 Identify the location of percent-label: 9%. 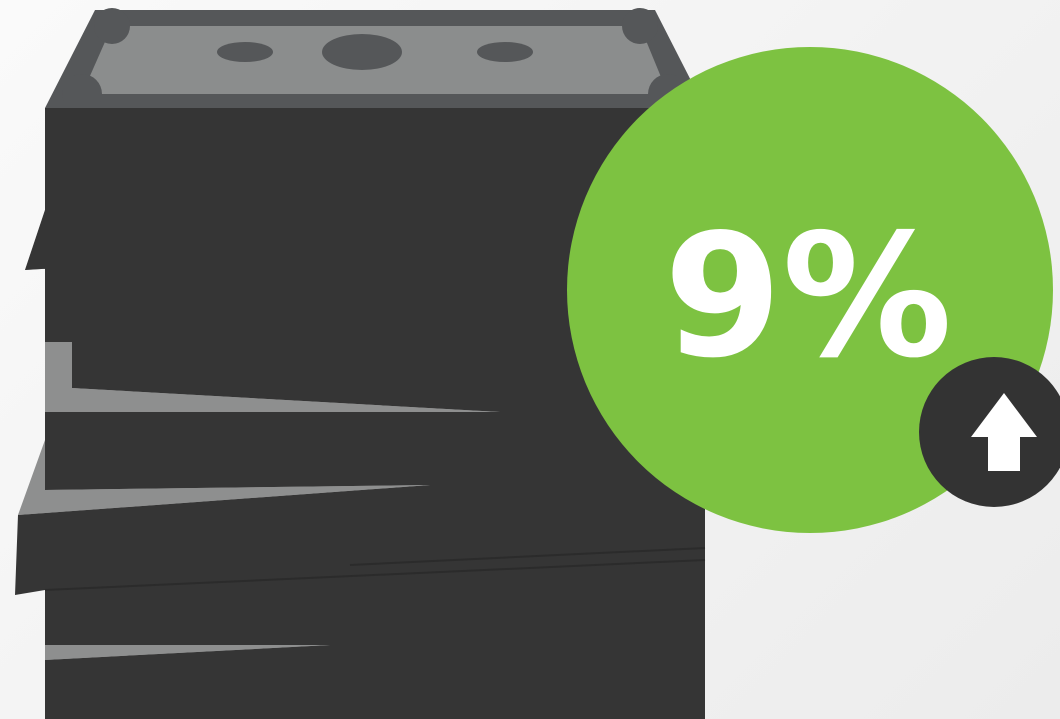
(808, 297).